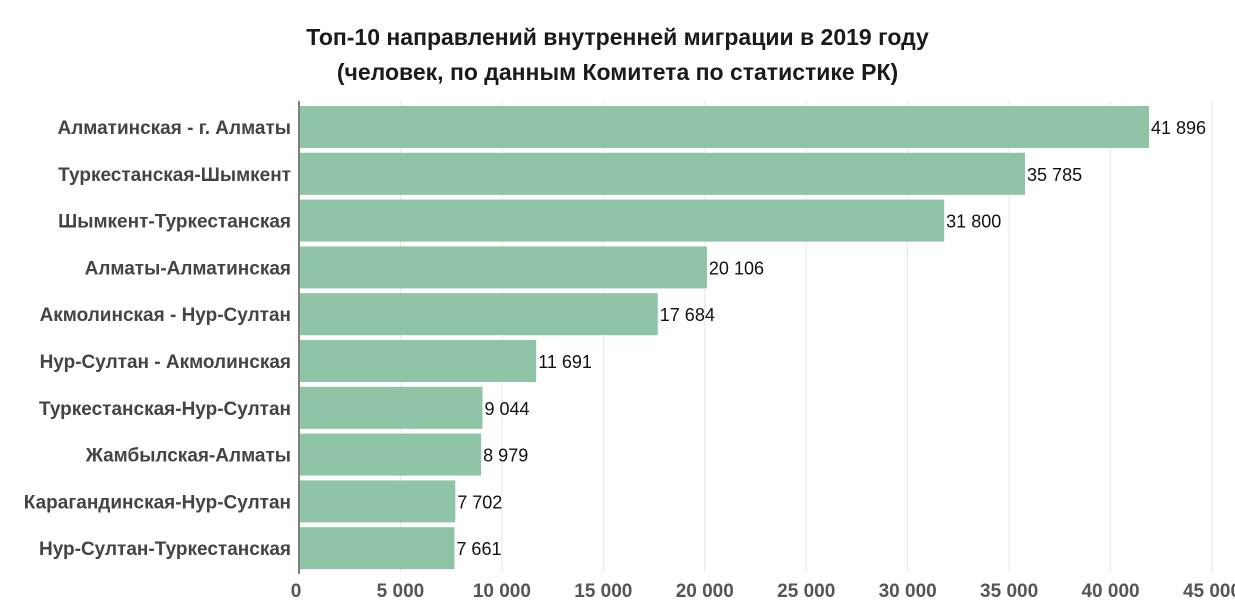 The width and height of the screenshot is (1235, 612). Describe the element at coordinates (908, 591) in the screenshot. I see `x-tick-label: 30 000` at that location.